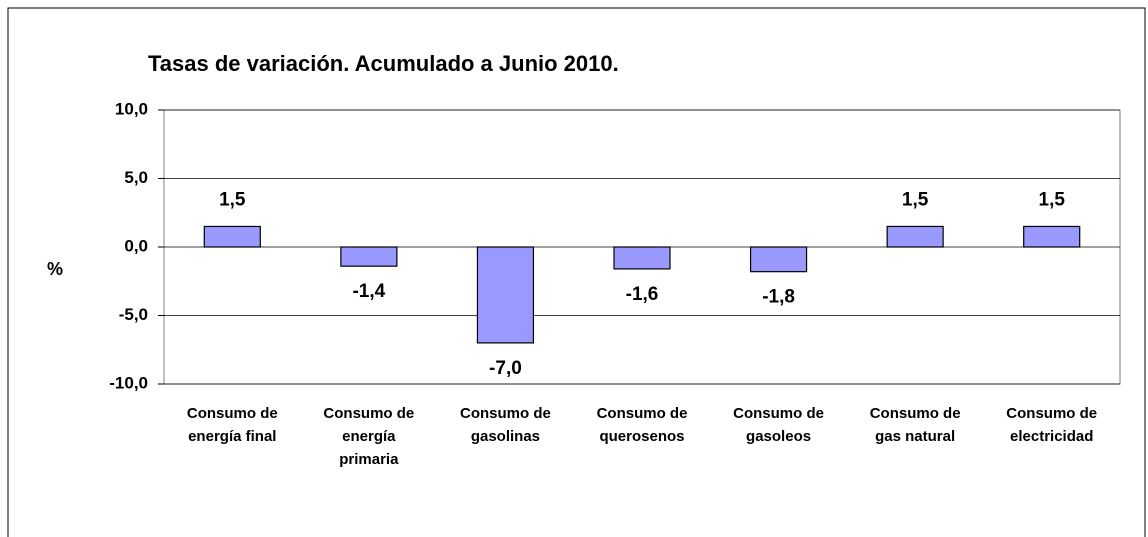  What do you see at coordinates (505, 368) in the screenshot?
I see `data-label: -7,0` at bounding box center [505, 368].